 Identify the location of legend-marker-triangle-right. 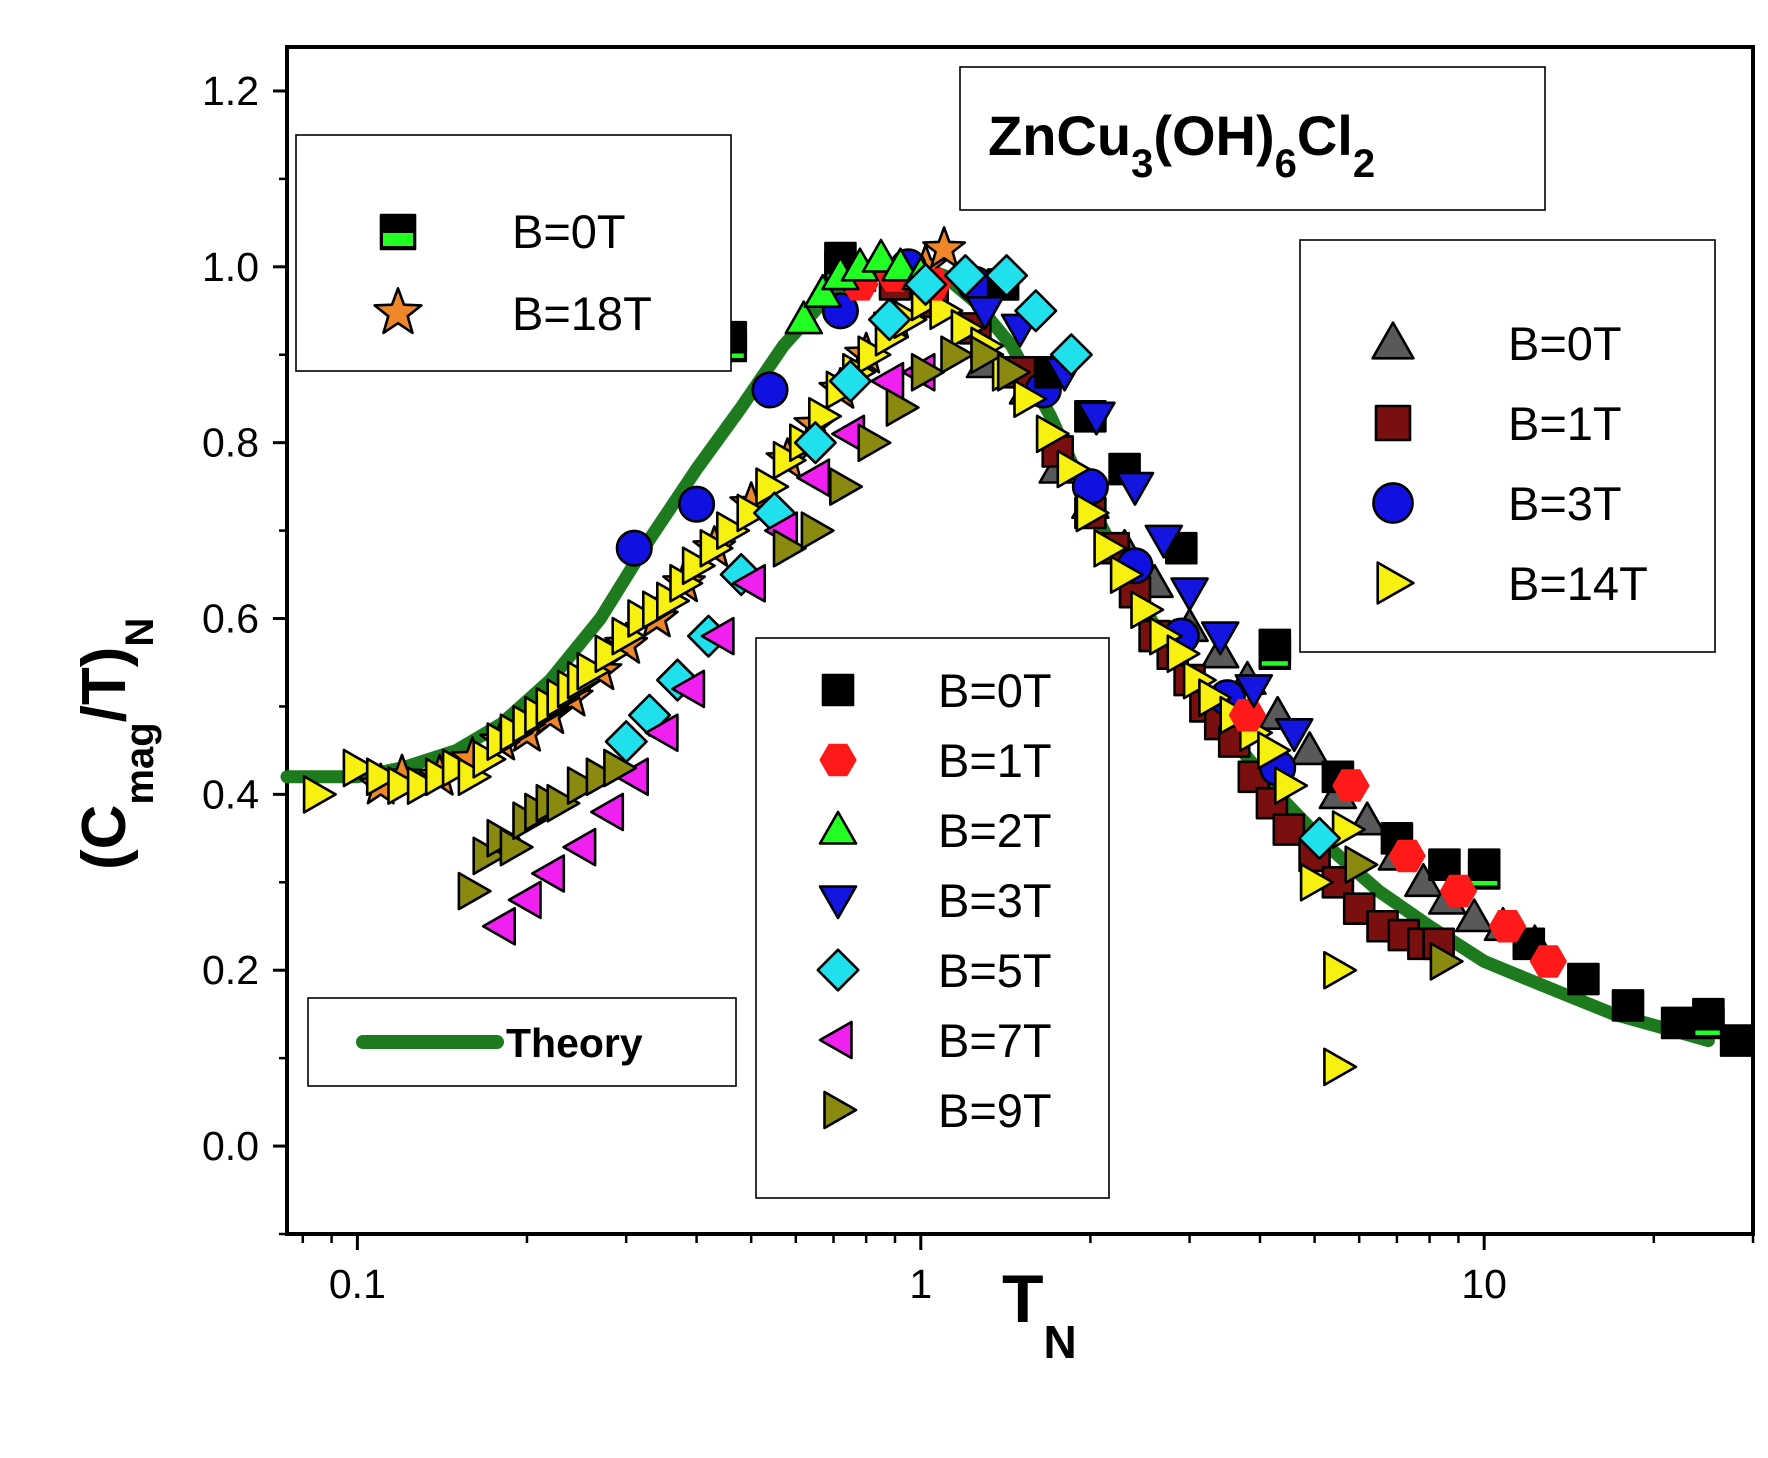
(840, 1110).